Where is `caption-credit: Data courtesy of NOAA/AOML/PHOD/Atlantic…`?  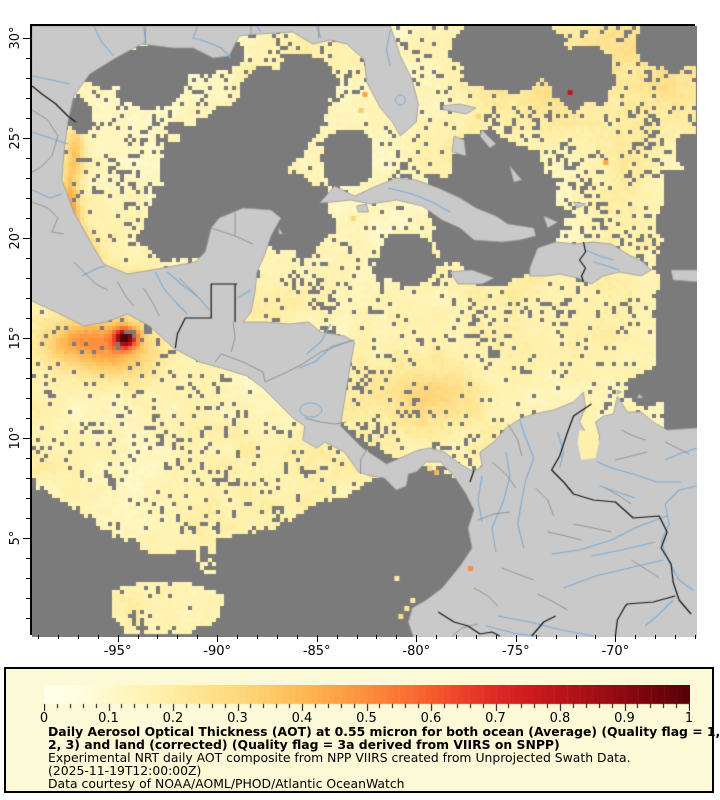
caption-credit: Data courtesy of NOAA/AOML/PHOD/Atlantic… is located at coordinates (226, 783).